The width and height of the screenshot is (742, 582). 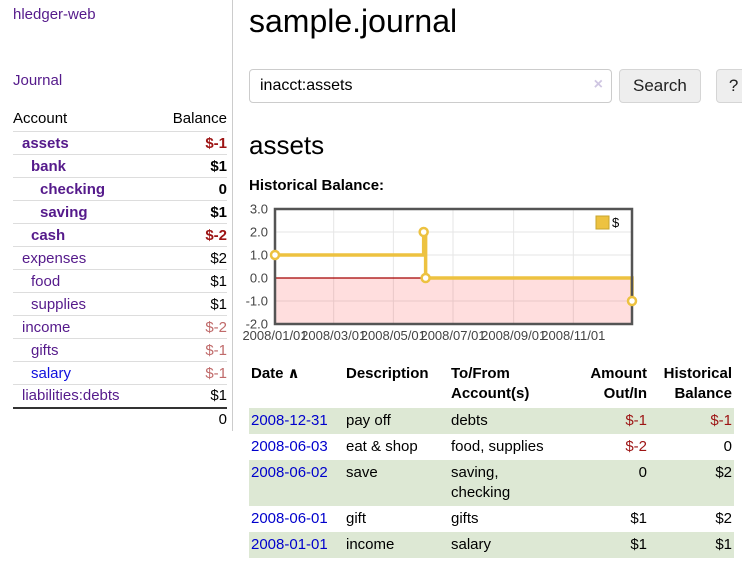 What do you see at coordinates (38, 80) in the screenshot?
I see `sidebar-item-journal: Journal` at bounding box center [38, 80].